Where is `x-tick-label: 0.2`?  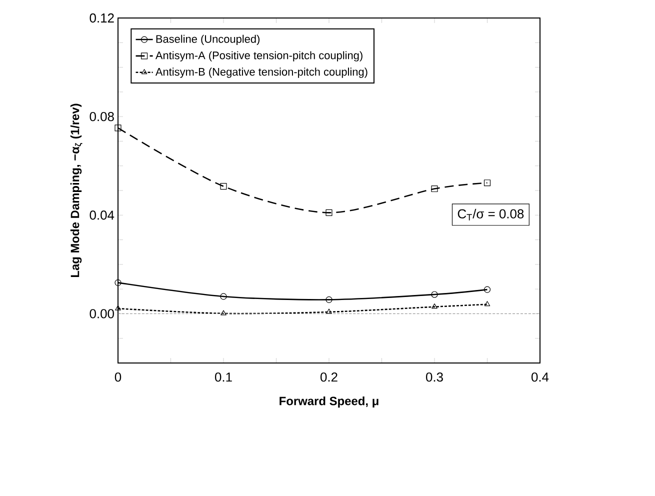 x-tick-label: 0.2 is located at coordinates (329, 377).